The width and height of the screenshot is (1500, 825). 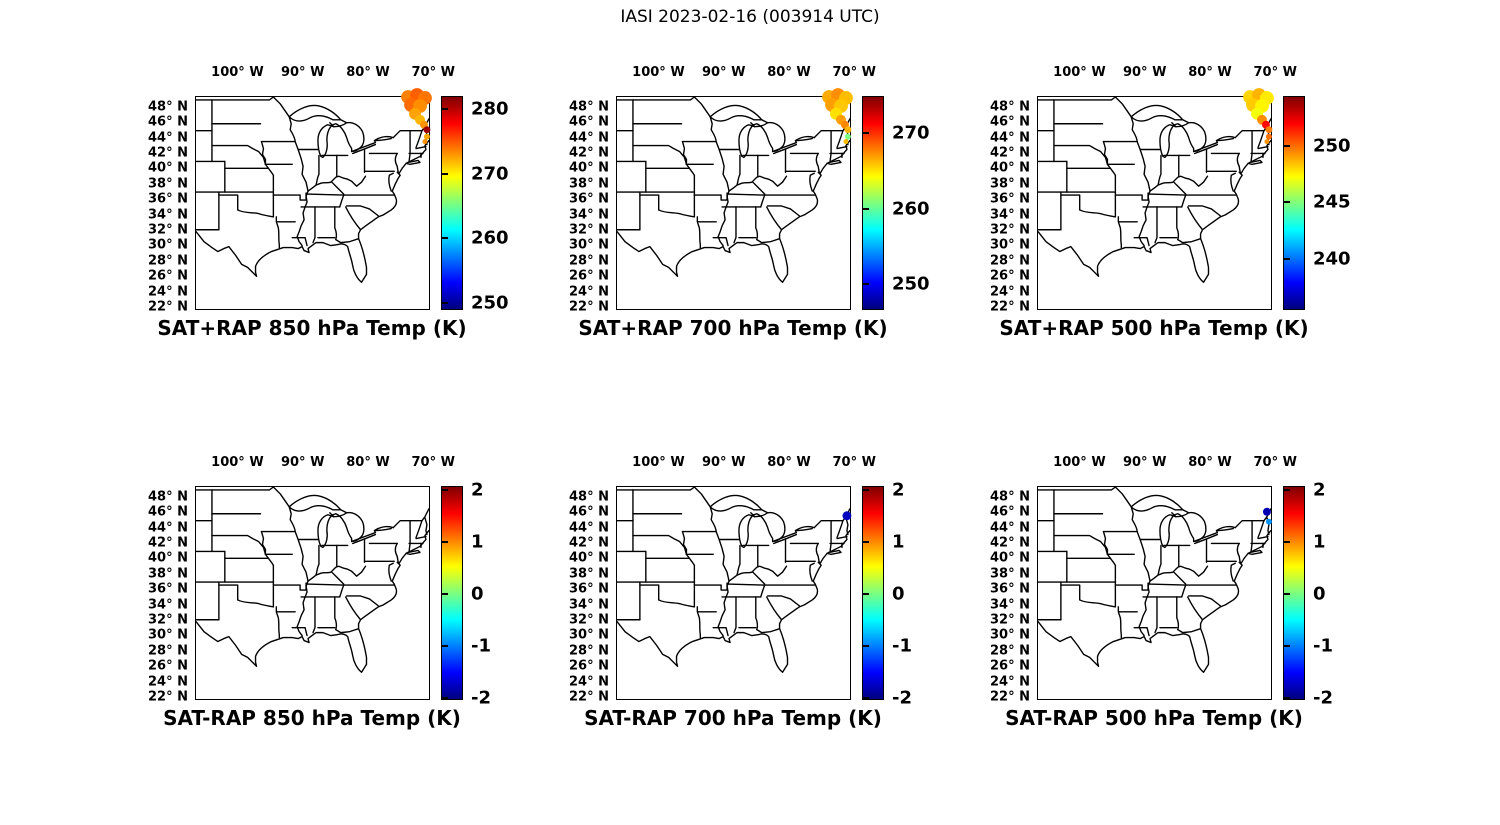 I want to click on y-tick-label: 24° N, so click(x=1010, y=682).